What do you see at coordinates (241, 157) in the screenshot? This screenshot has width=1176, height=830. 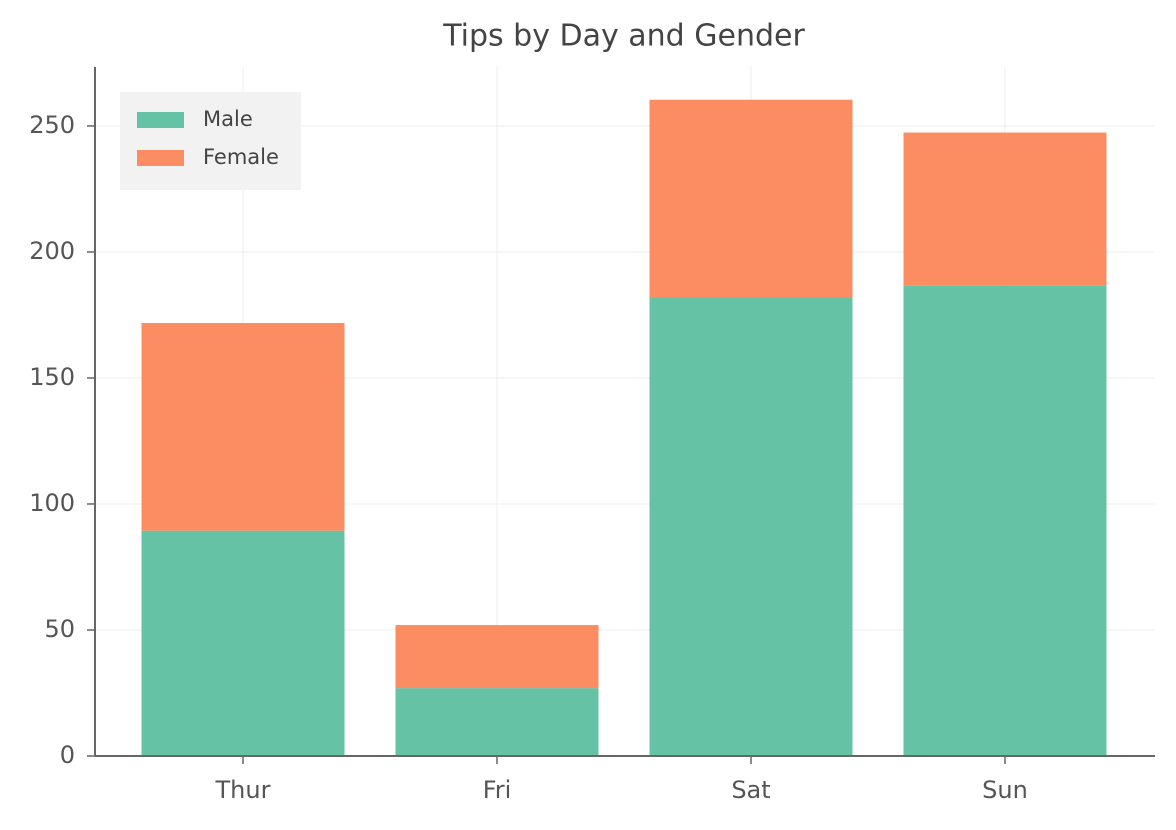 I see `legend-label: Female` at bounding box center [241, 157].